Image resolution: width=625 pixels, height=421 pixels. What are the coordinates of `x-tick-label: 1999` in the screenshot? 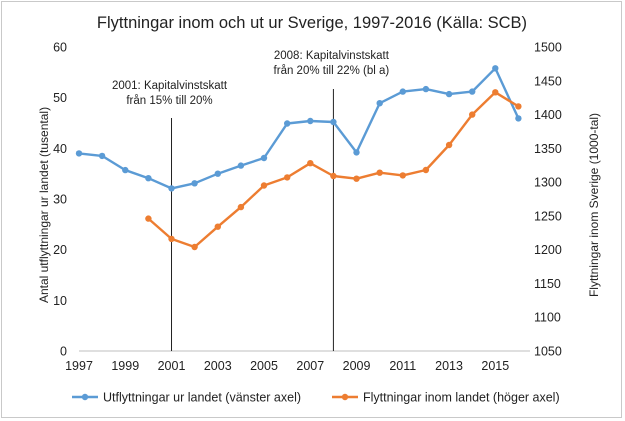 It's located at (125, 366).